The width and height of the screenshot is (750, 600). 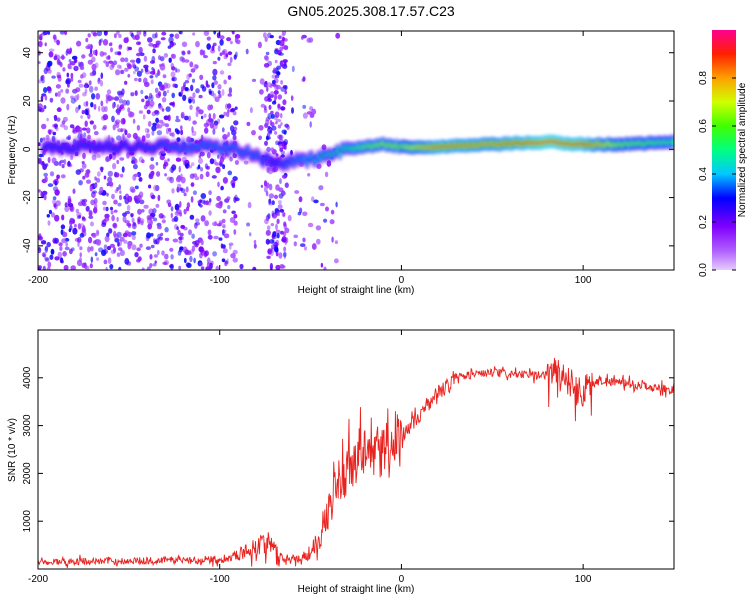 I want to click on colorbar-tick-label: 0.6, so click(x=703, y=126).